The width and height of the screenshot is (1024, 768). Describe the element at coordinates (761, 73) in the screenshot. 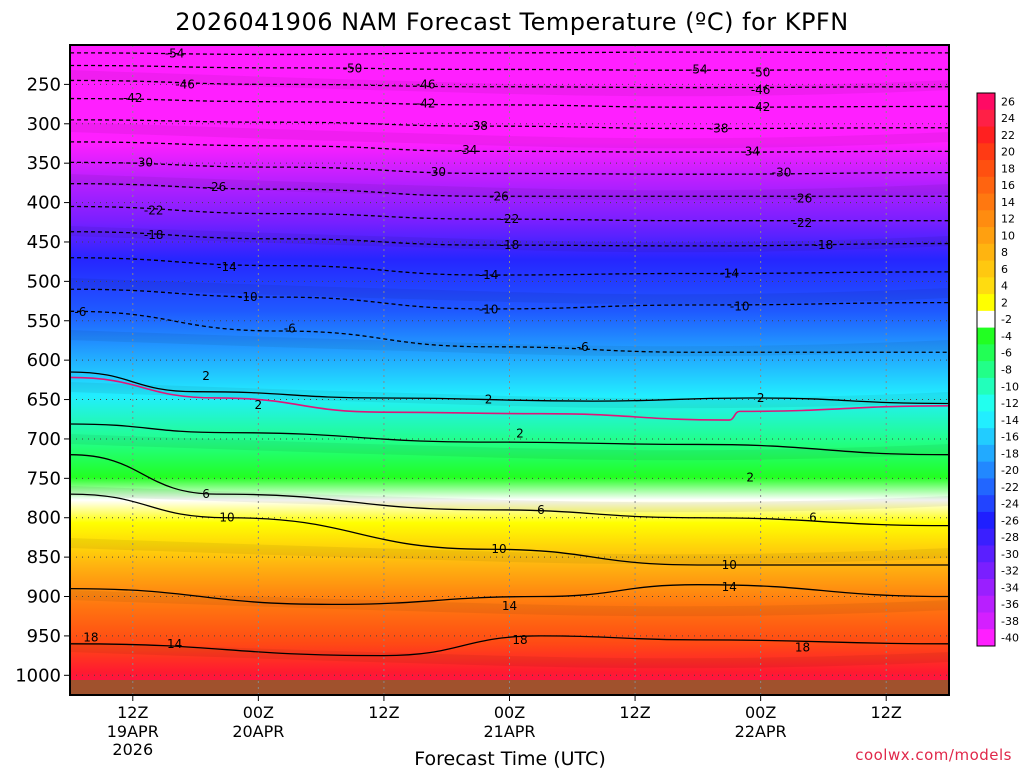

I see `contour-label: -50` at that location.